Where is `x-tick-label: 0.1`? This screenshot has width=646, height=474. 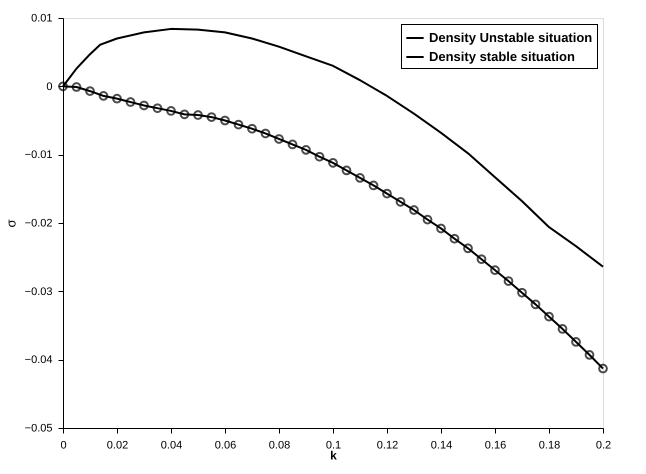
x-tick-label: 0.1 is located at coordinates (334, 446).